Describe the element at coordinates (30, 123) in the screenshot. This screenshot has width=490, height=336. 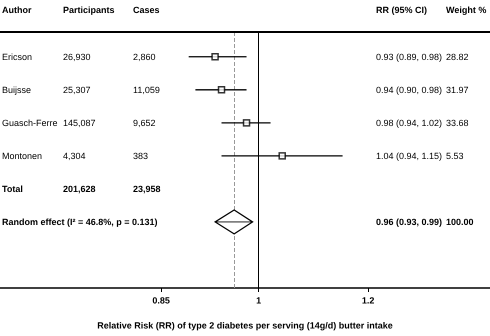
I see `y-tick-label: Guasch-Ferre` at that location.